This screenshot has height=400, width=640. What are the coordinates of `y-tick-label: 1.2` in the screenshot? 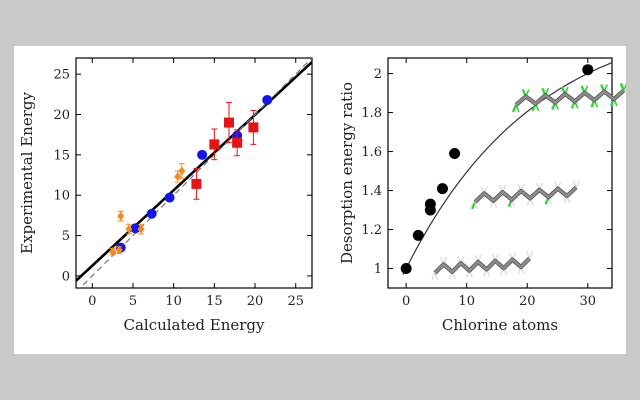 It's located at (371, 230).